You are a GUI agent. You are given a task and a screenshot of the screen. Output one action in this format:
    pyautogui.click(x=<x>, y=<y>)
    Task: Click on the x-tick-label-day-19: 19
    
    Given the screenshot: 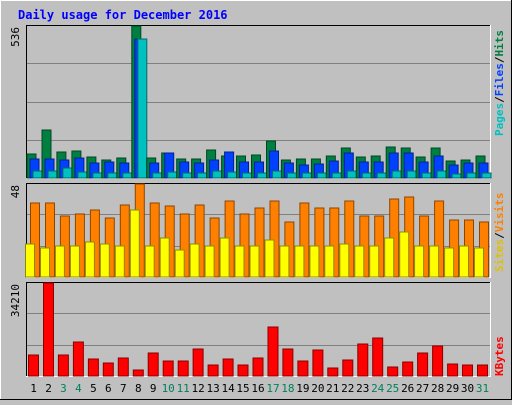 What is the action you would take?
    pyautogui.click(x=302, y=388)
    